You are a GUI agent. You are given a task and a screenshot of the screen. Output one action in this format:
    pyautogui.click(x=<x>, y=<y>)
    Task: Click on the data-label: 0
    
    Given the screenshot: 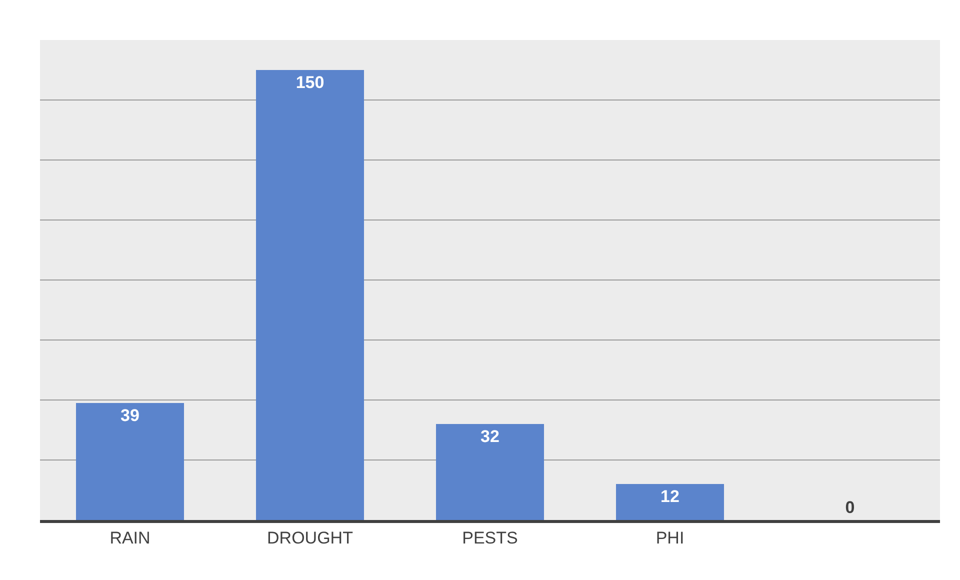 What is the action you would take?
    pyautogui.click(x=850, y=507)
    